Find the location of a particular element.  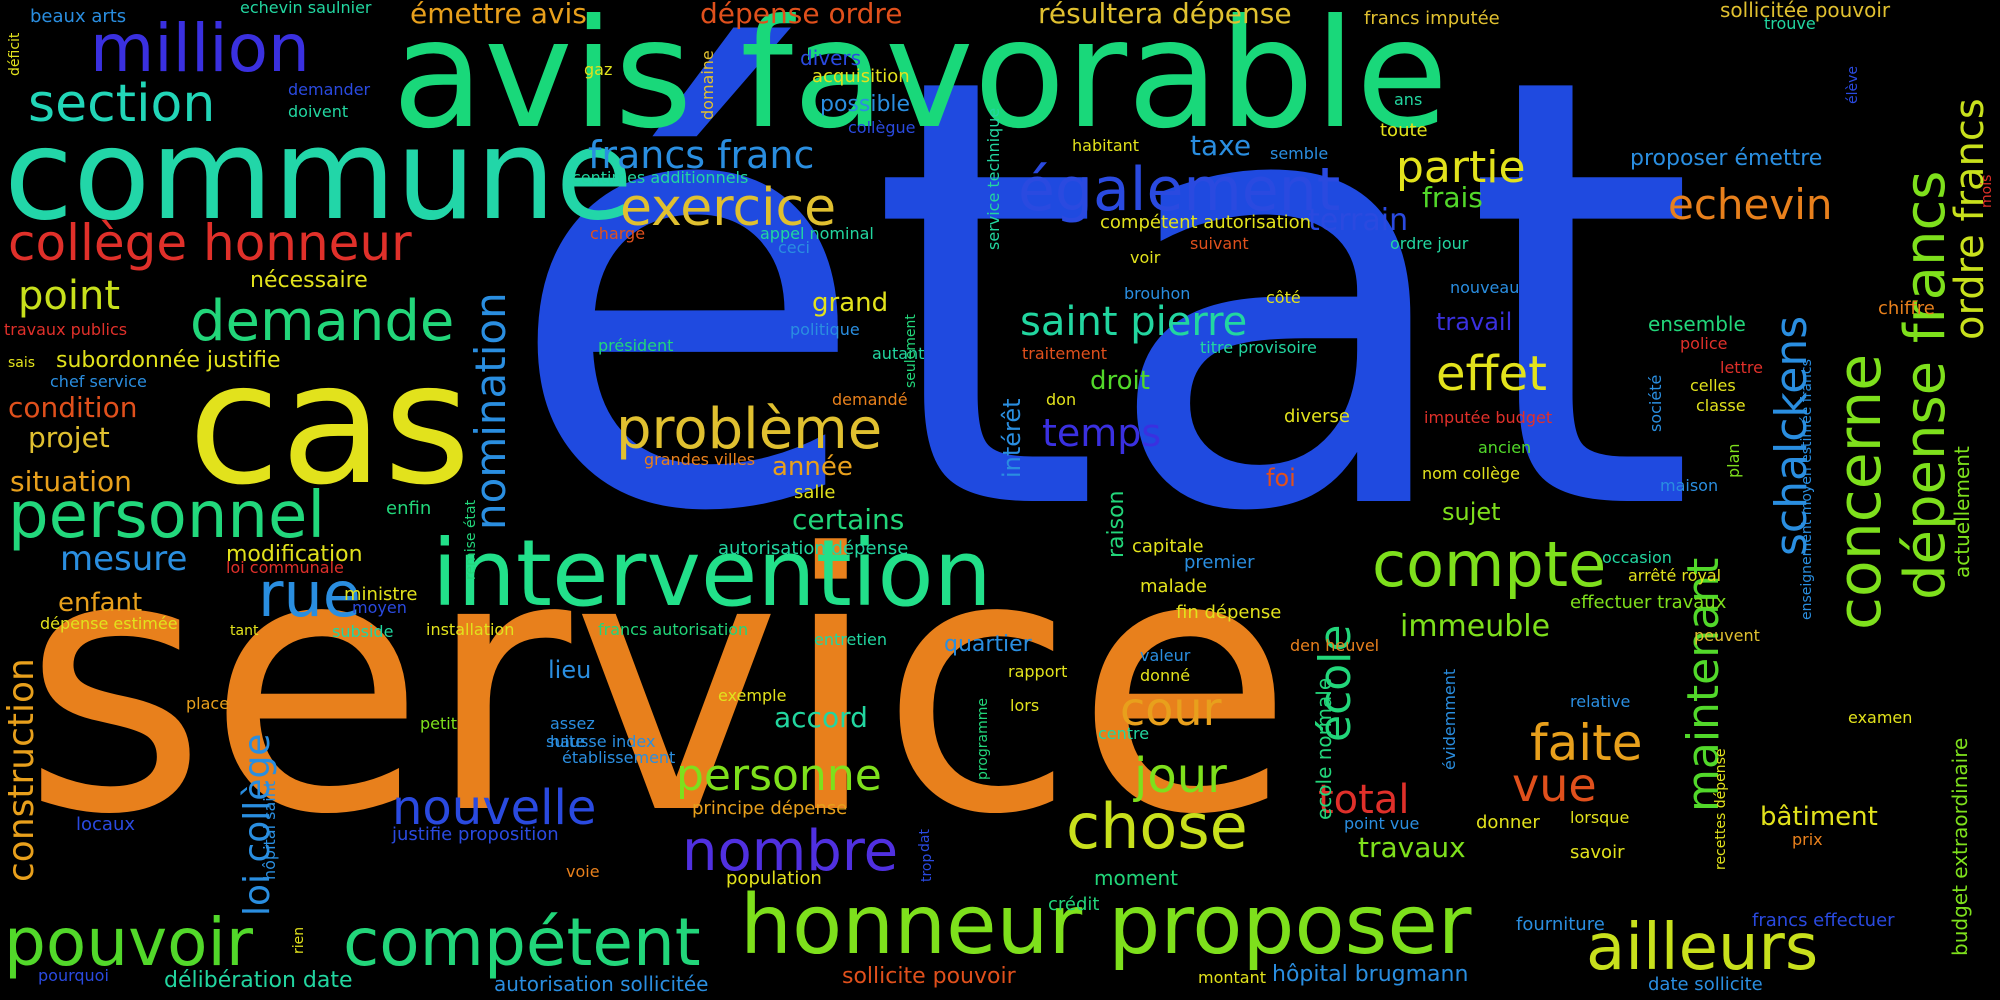

word: chiffre is located at coordinates (1906, 308).